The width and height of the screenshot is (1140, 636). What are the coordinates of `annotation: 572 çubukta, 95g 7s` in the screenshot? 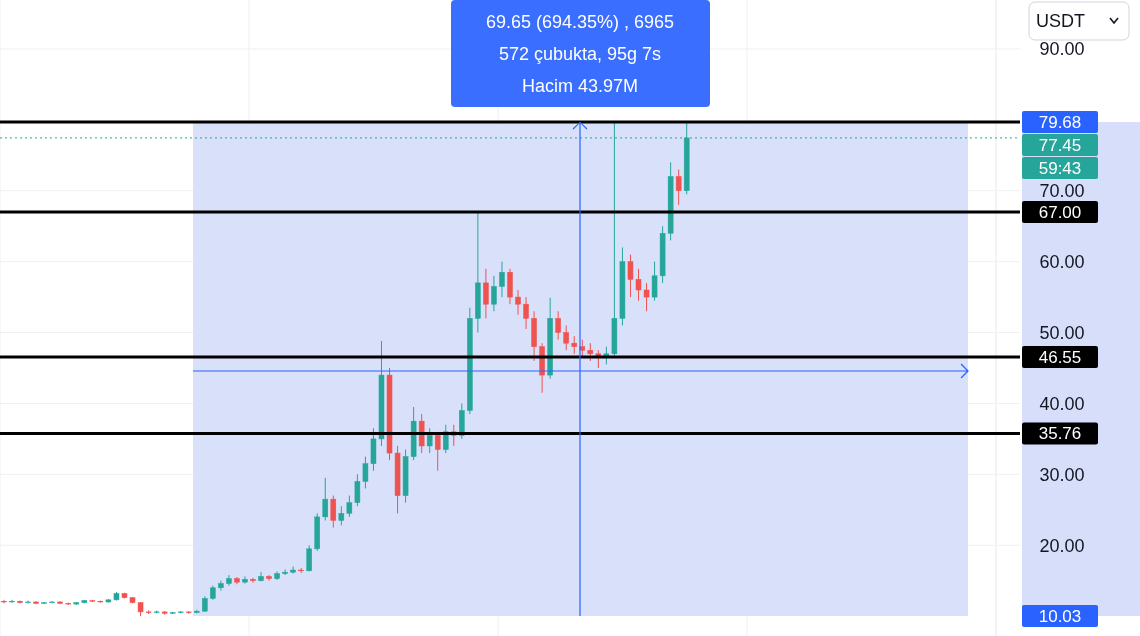 It's located at (580, 54).